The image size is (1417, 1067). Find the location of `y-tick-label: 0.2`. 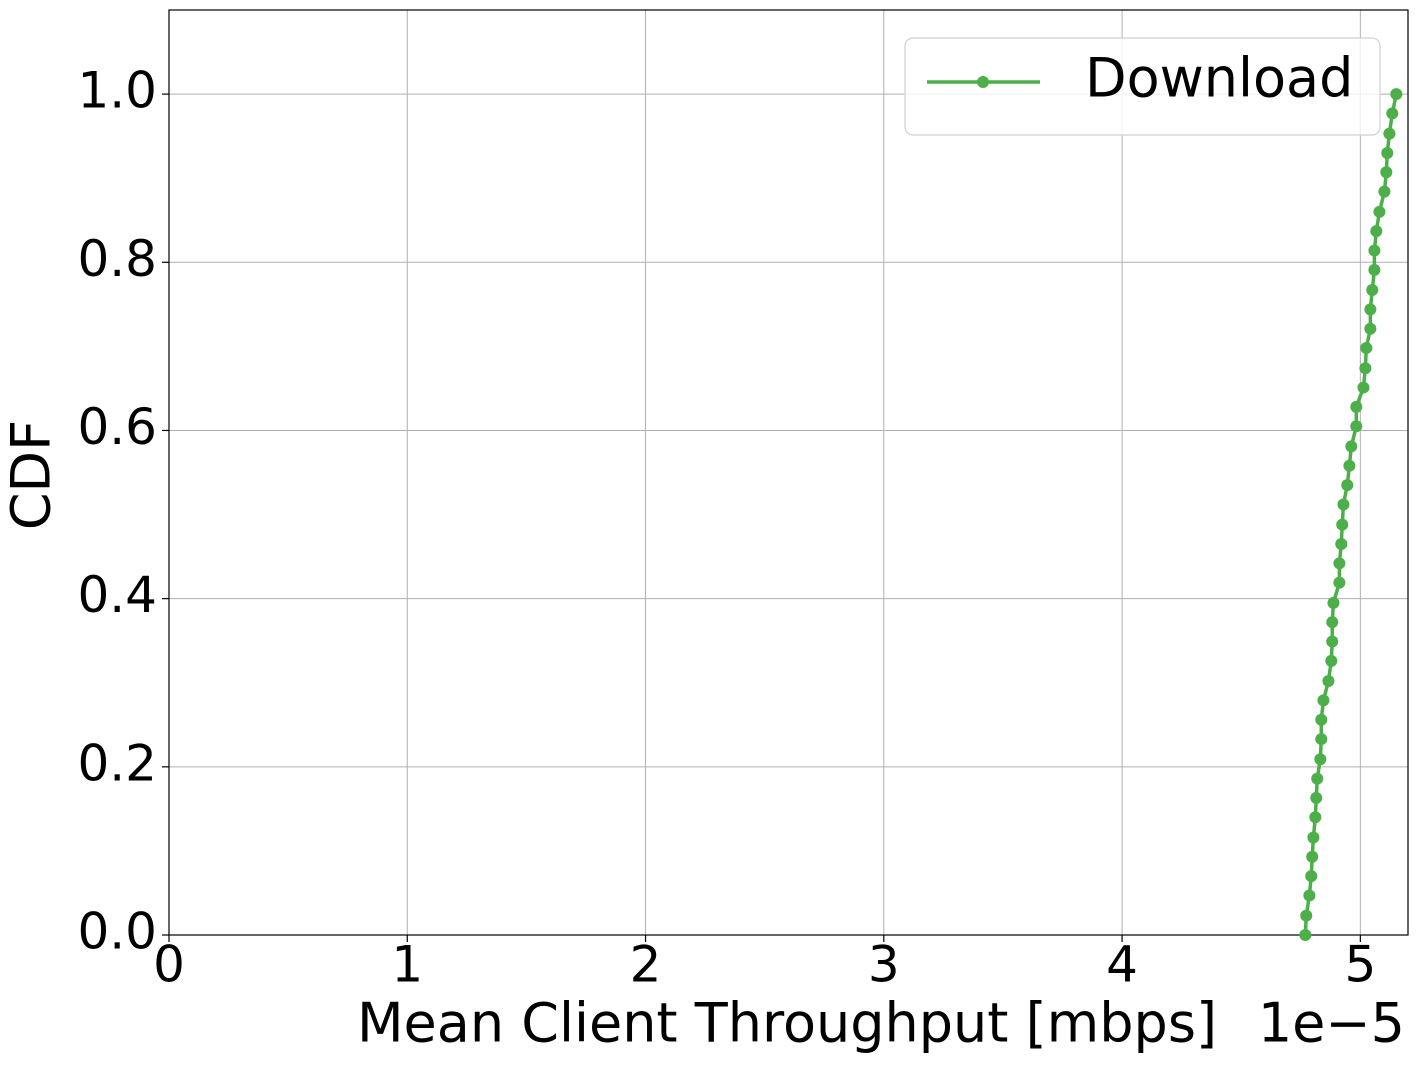

y-tick-label: 0.2 is located at coordinates (117, 763).